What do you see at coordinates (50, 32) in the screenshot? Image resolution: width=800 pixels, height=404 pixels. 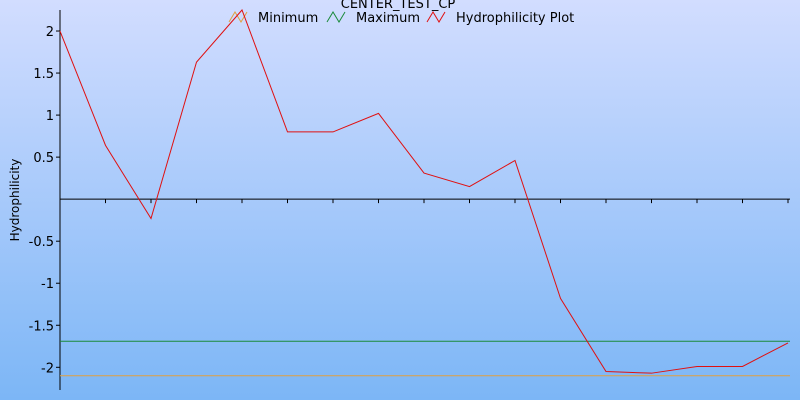 I see `y-tick-label: 2` at bounding box center [50, 32].